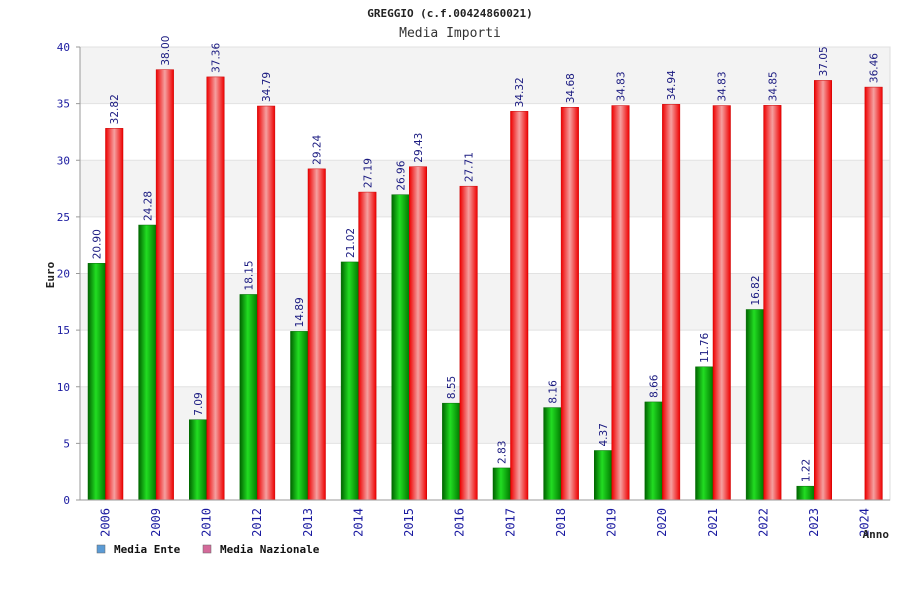 This screenshot has width=900, height=600. What do you see at coordinates (318, 149) in the screenshot?
I see `value-label-media-nazionale: 29.24` at bounding box center [318, 149].